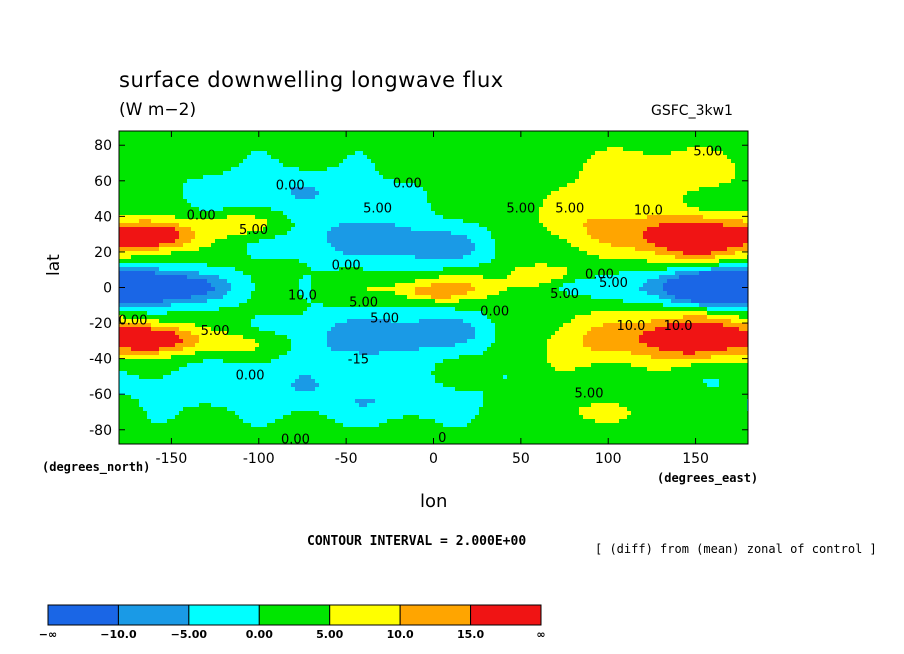 This screenshot has height=654, width=904. What do you see at coordinates (417, 541) in the screenshot?
I see `contour-interval: CONTOUR INTERVAL = 2.000E+00` at bounding box center [417, 541].